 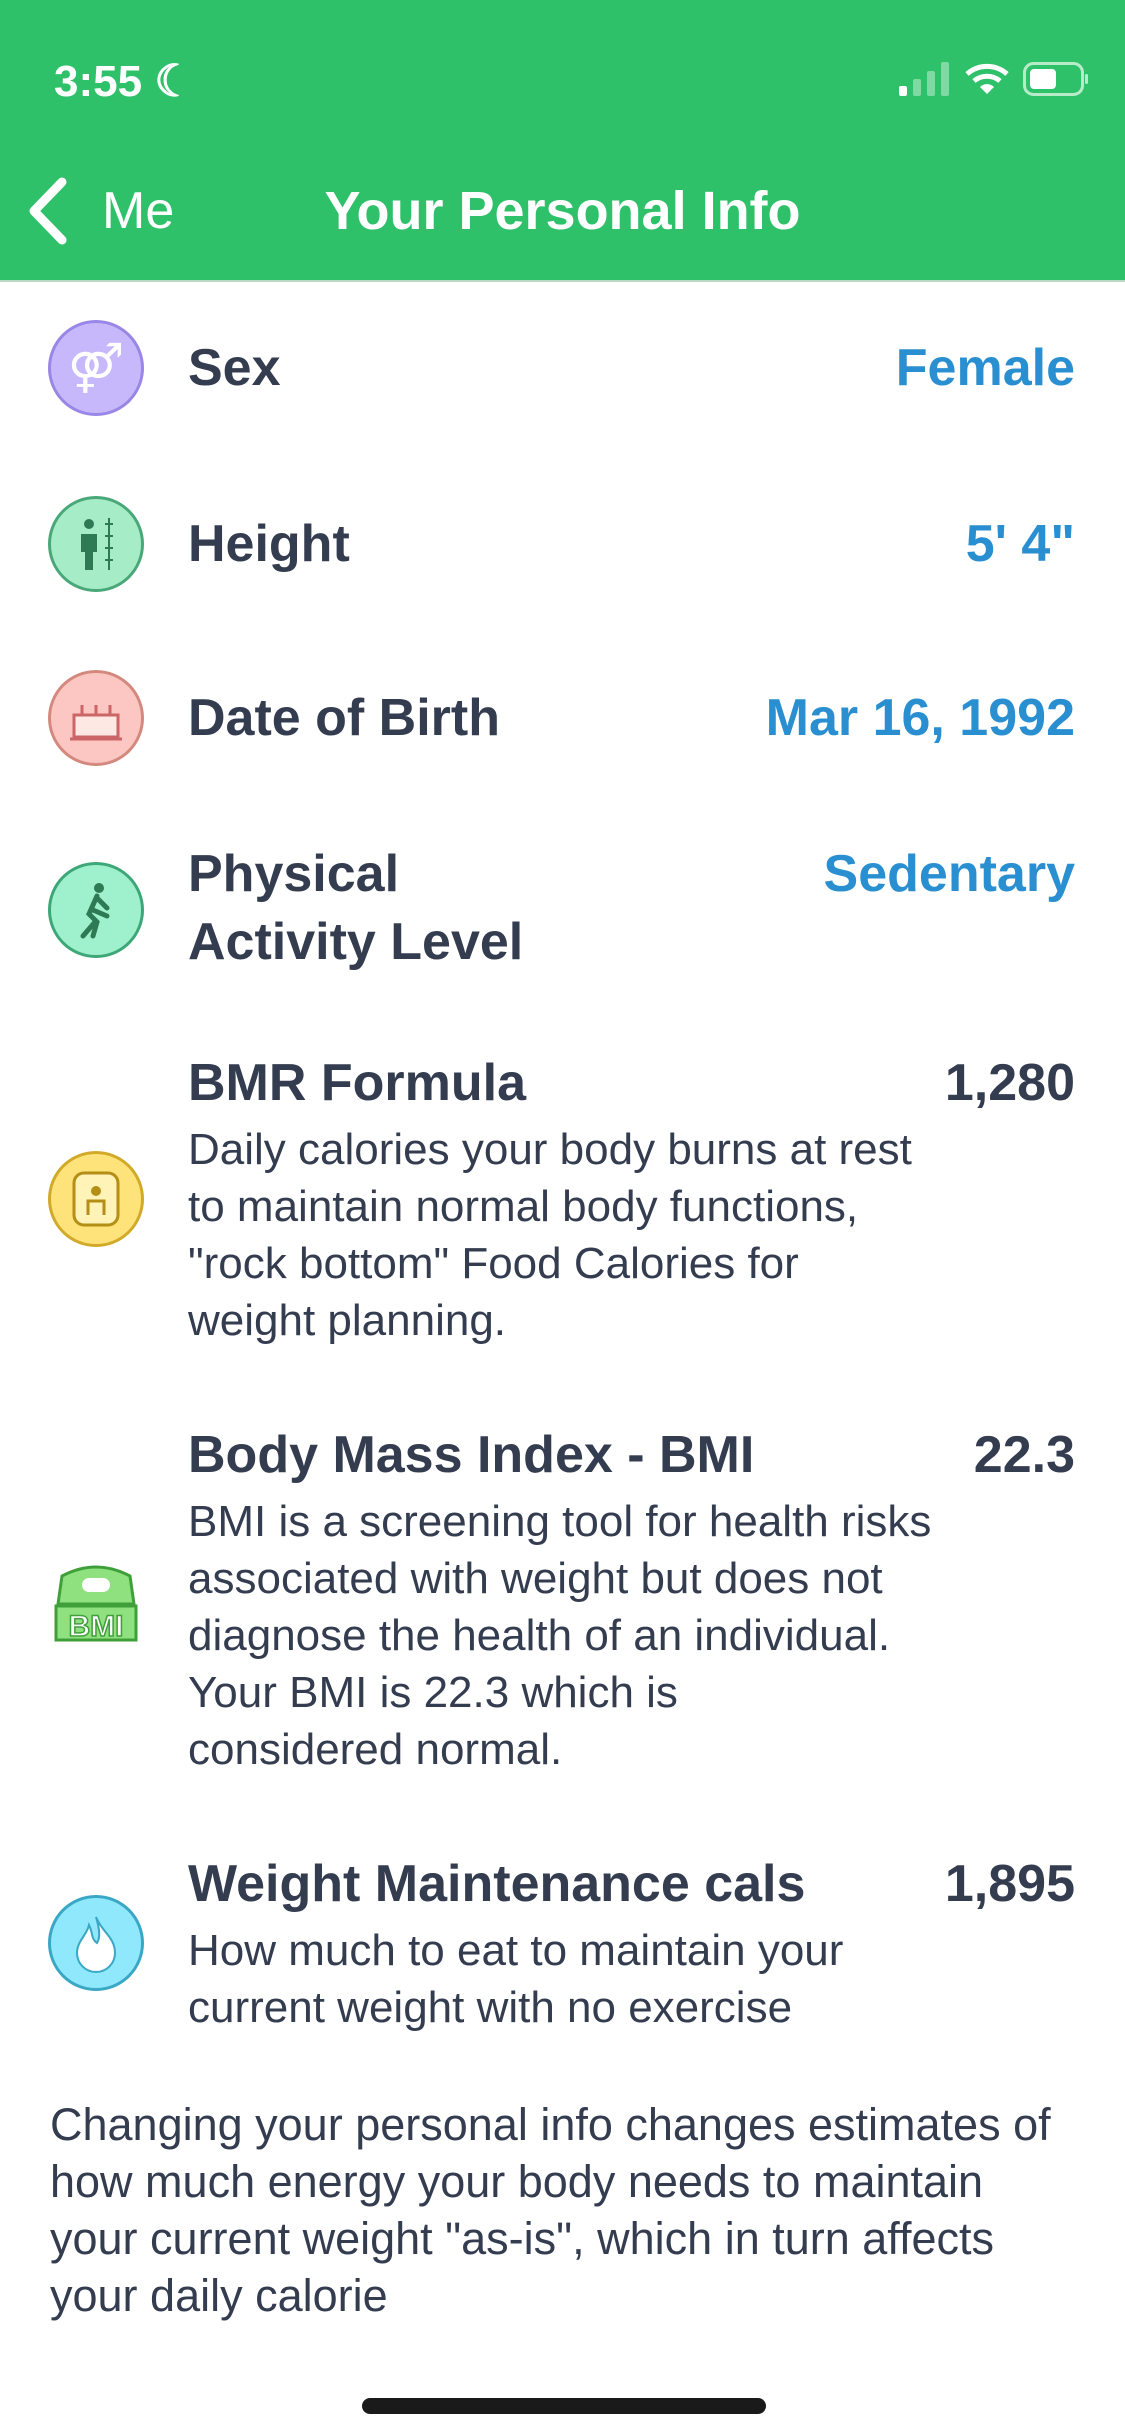 I want to click on status-icons, so click(x=994, y=79).